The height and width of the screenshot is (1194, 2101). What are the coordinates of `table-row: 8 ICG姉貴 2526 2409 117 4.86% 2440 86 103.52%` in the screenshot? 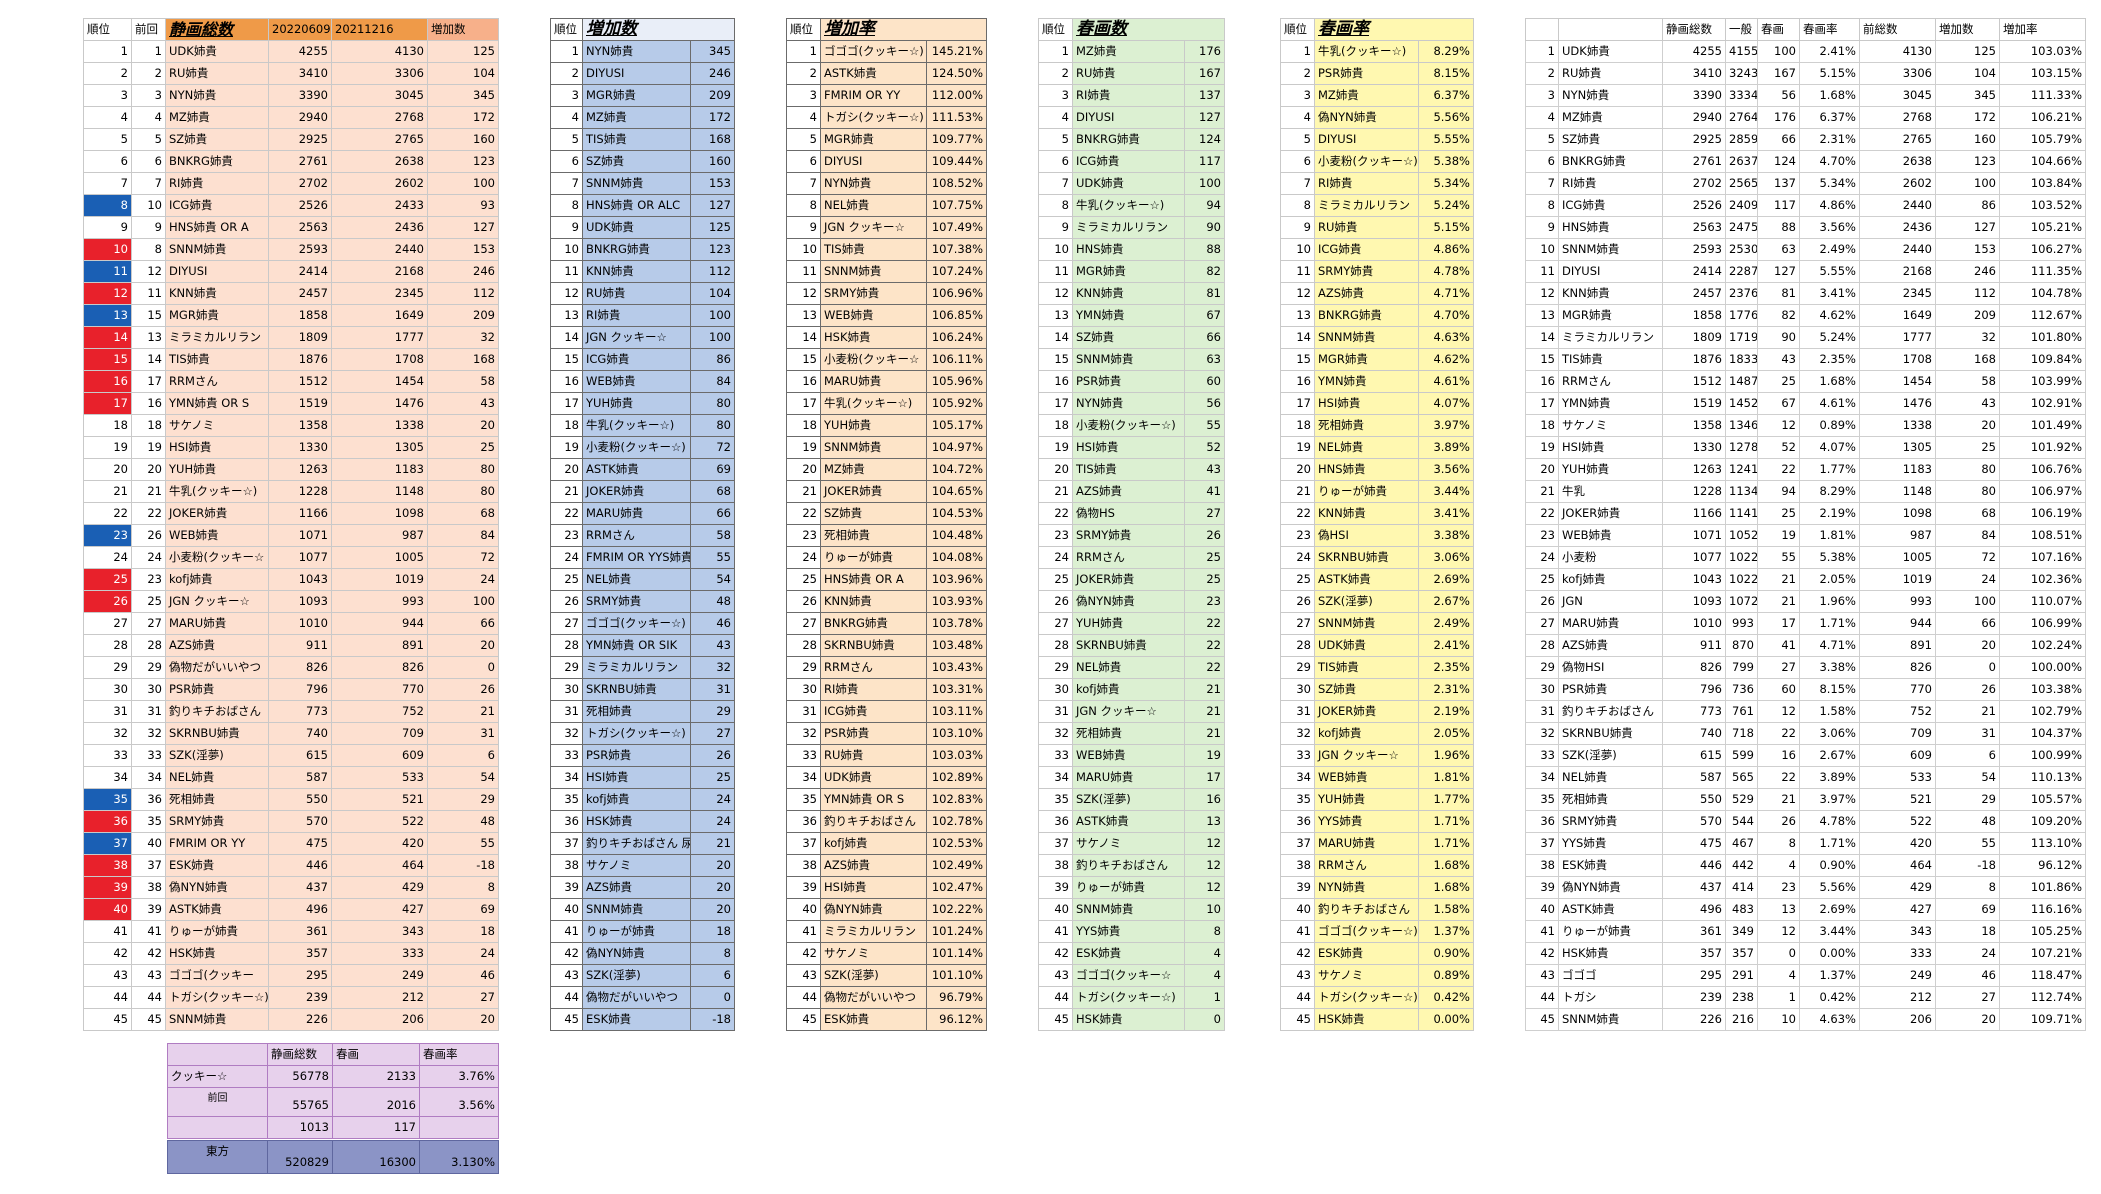 It's located at (1805, 205).